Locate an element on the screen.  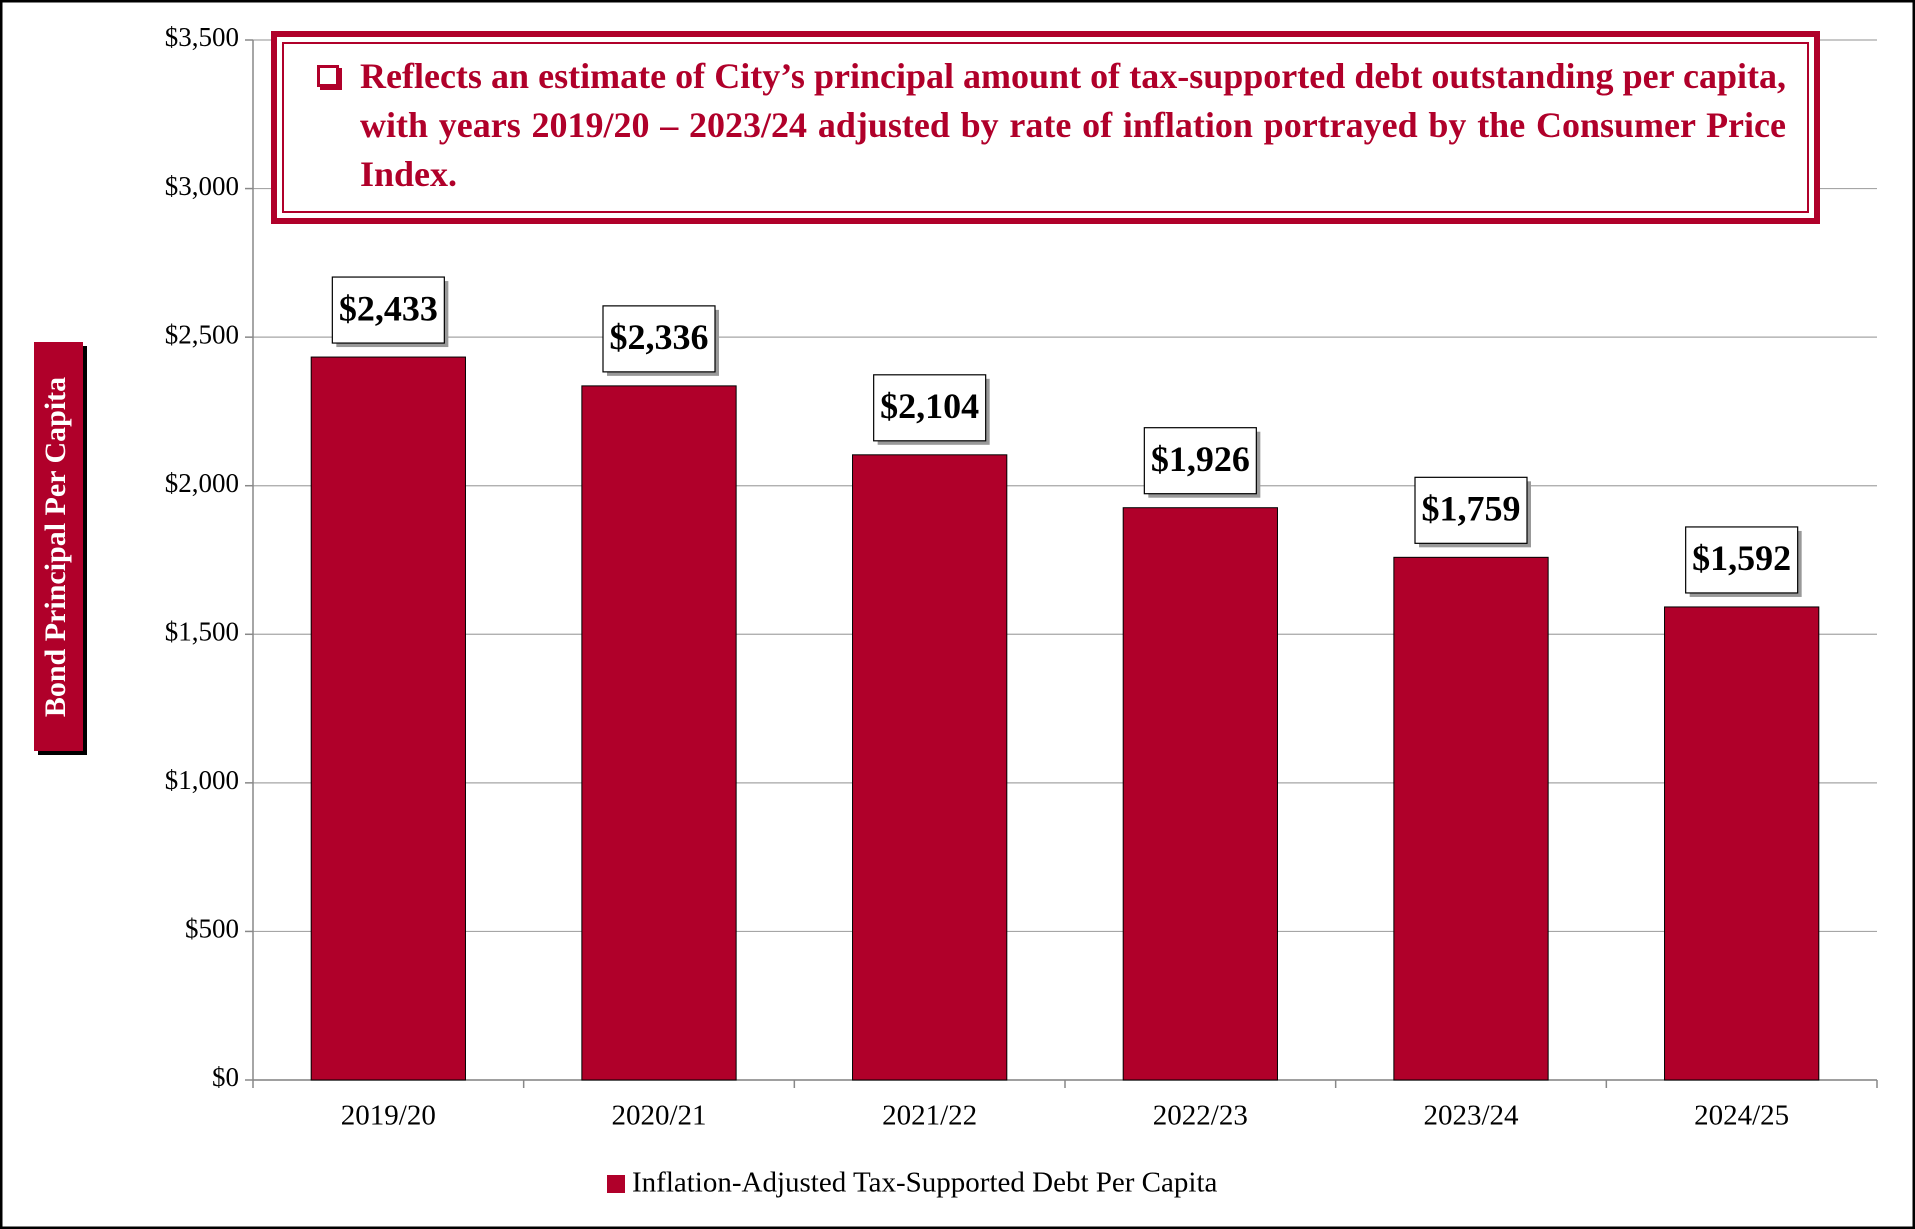
y-axis-label: Bond Principal Per Capita is located at coordinates (55, 547).